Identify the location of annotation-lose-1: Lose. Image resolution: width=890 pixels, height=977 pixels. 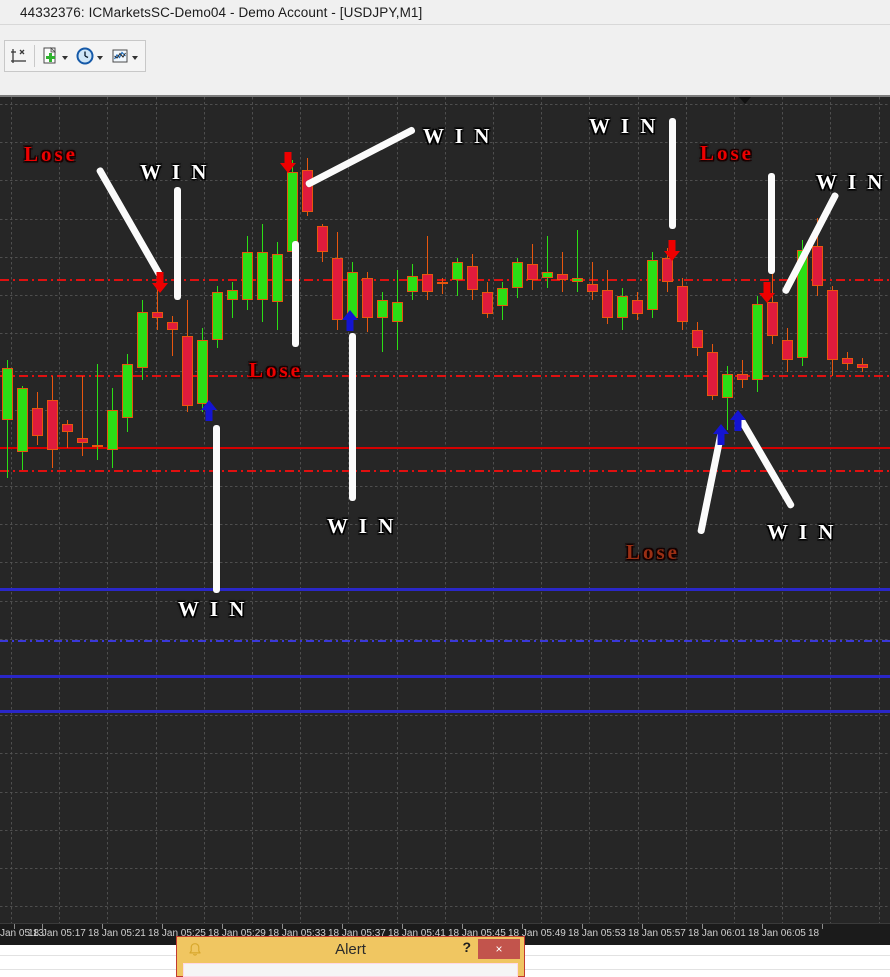
(51, 154).